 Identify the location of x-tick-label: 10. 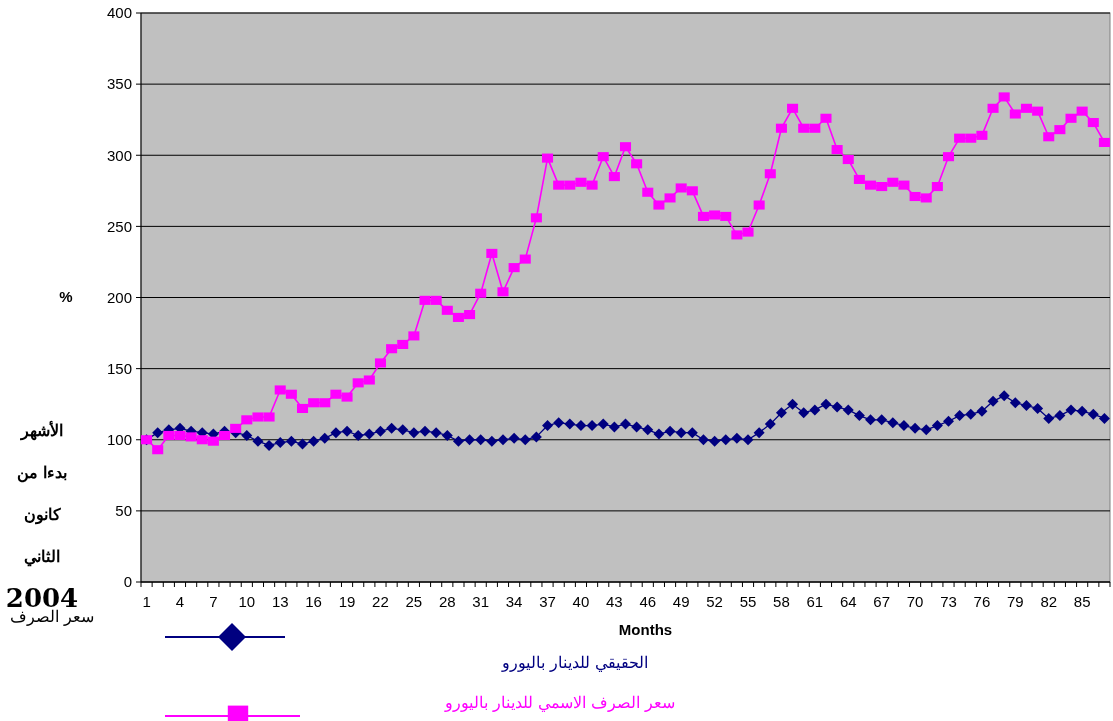
(247, 601).